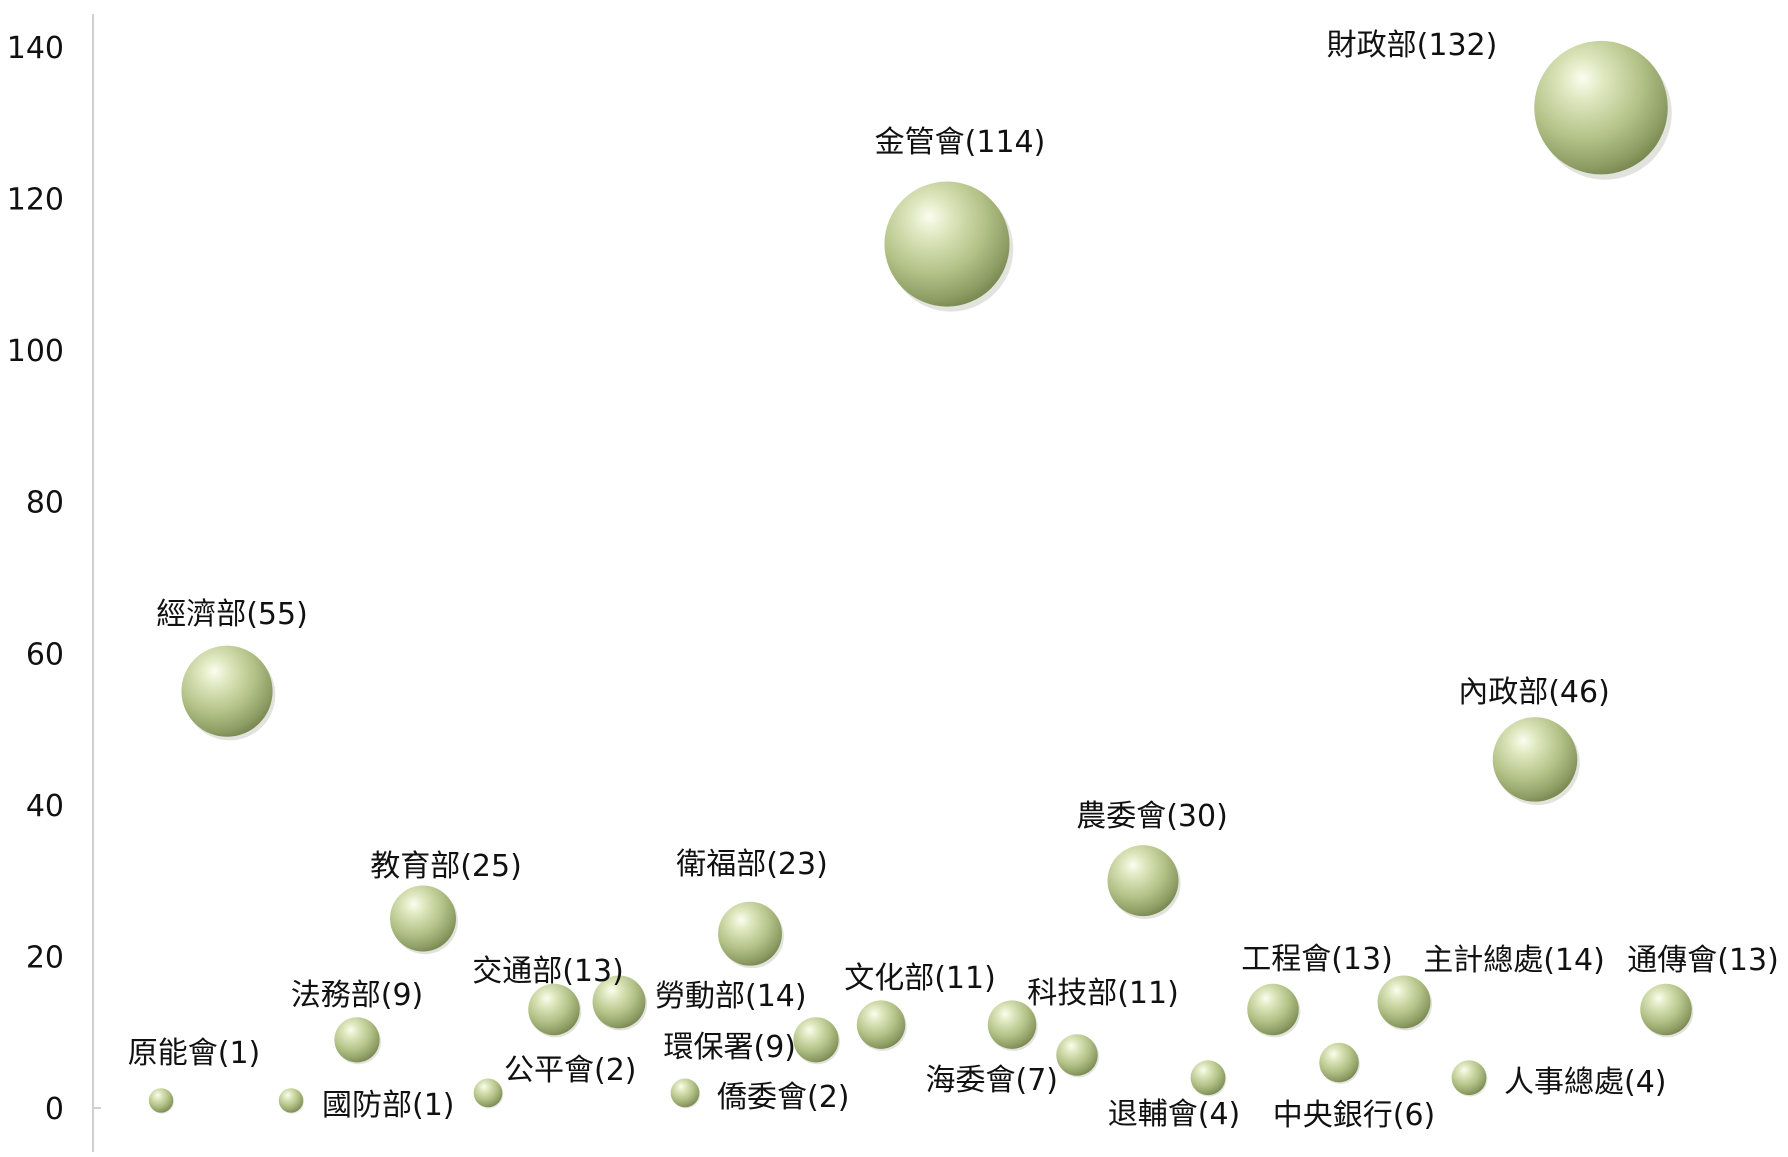  I want to click on bubble-label: 文化部(11), so click(920, 978).